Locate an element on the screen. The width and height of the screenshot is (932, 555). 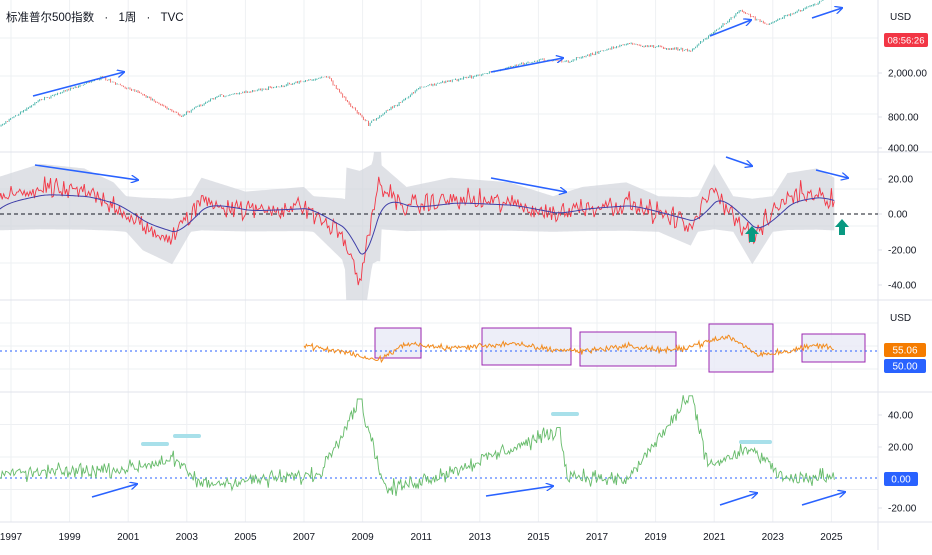
rsi-reference-text: 50.00 is located at coordinates (904, 367).